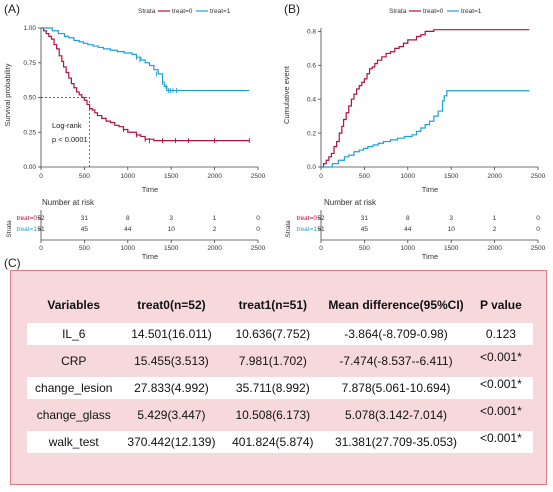 The width and height of the screenshot is (553, 492). I want to click on cumulative-y-tick-label: 0.4, so click(311, 99).